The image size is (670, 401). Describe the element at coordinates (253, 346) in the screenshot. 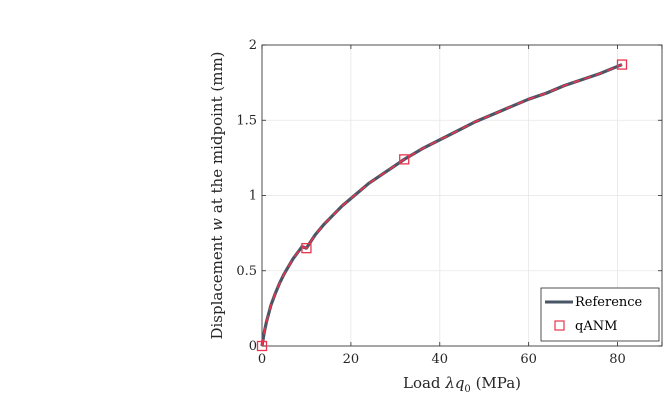

I see `y-tick-label: 0` at that location.